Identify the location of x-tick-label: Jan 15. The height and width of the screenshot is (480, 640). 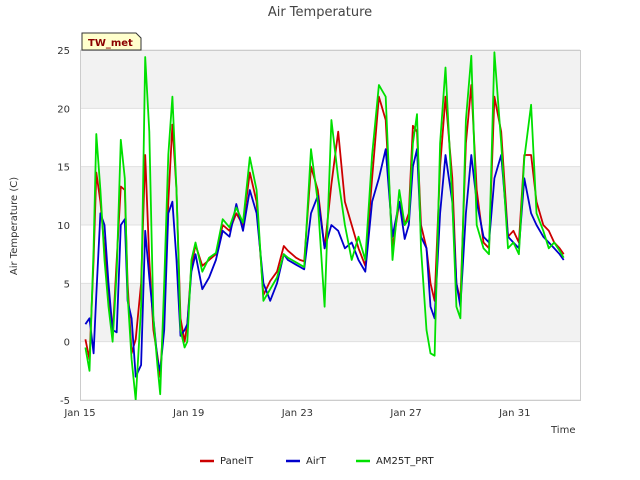
(79, 413).